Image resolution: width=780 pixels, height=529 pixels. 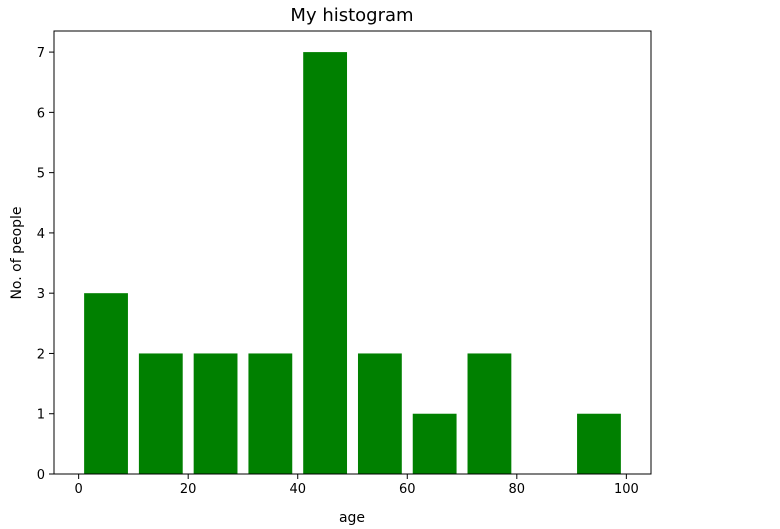 I want to click on y-axis-ticks: 0 1 2 3 4 5 6 7, so click(x=45, y=264).